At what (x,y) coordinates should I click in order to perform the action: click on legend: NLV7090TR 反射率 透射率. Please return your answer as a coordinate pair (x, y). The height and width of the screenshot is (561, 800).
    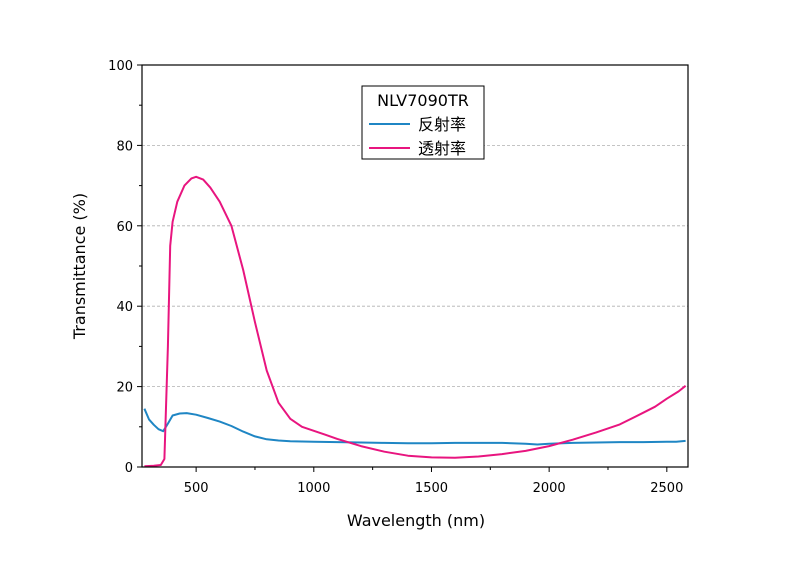
    Looking at the image, I should click on (423, 122).